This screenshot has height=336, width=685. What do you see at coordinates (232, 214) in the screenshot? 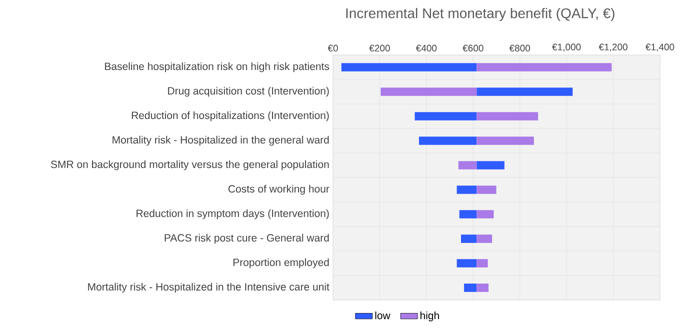
I see `y-tick-label: Reduction in symptom days (Intervention)` at bounding box center [232, 214].